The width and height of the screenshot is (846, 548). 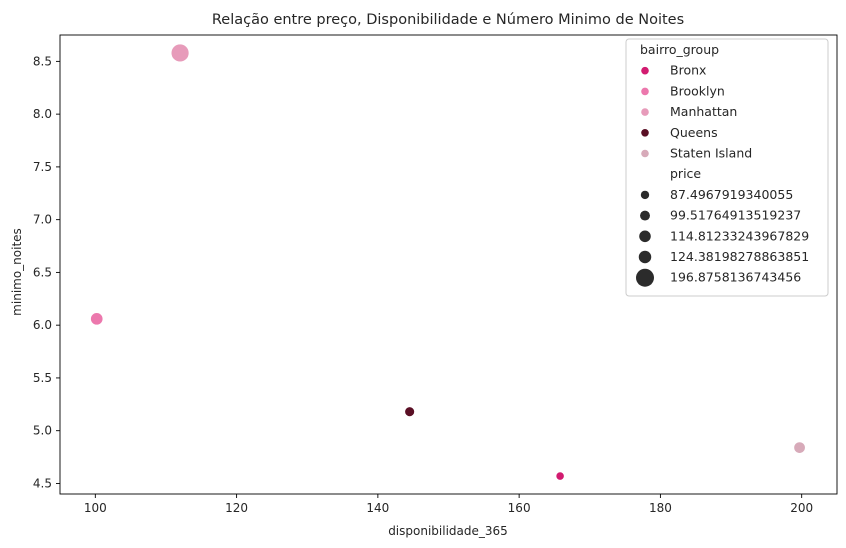 What do you see at coordinates (703, 111) in the screenshot?
I see `legend-entry: Manhattan` at bounding box center [703, 111].